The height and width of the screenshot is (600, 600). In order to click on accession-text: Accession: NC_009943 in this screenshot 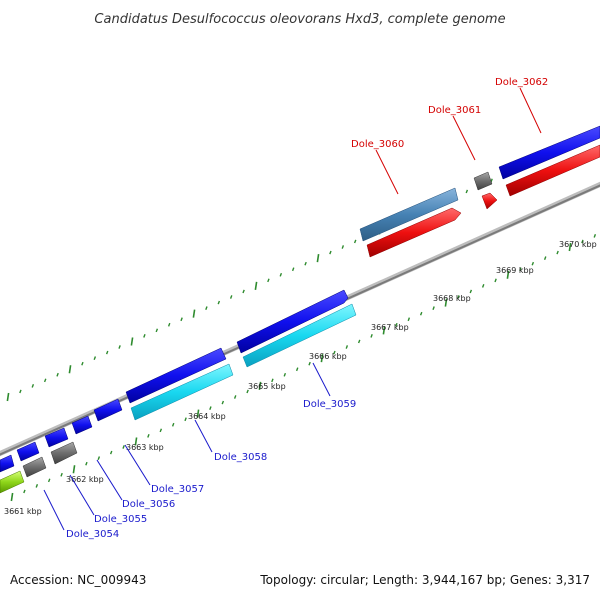, I will do `click(78, 580)`.